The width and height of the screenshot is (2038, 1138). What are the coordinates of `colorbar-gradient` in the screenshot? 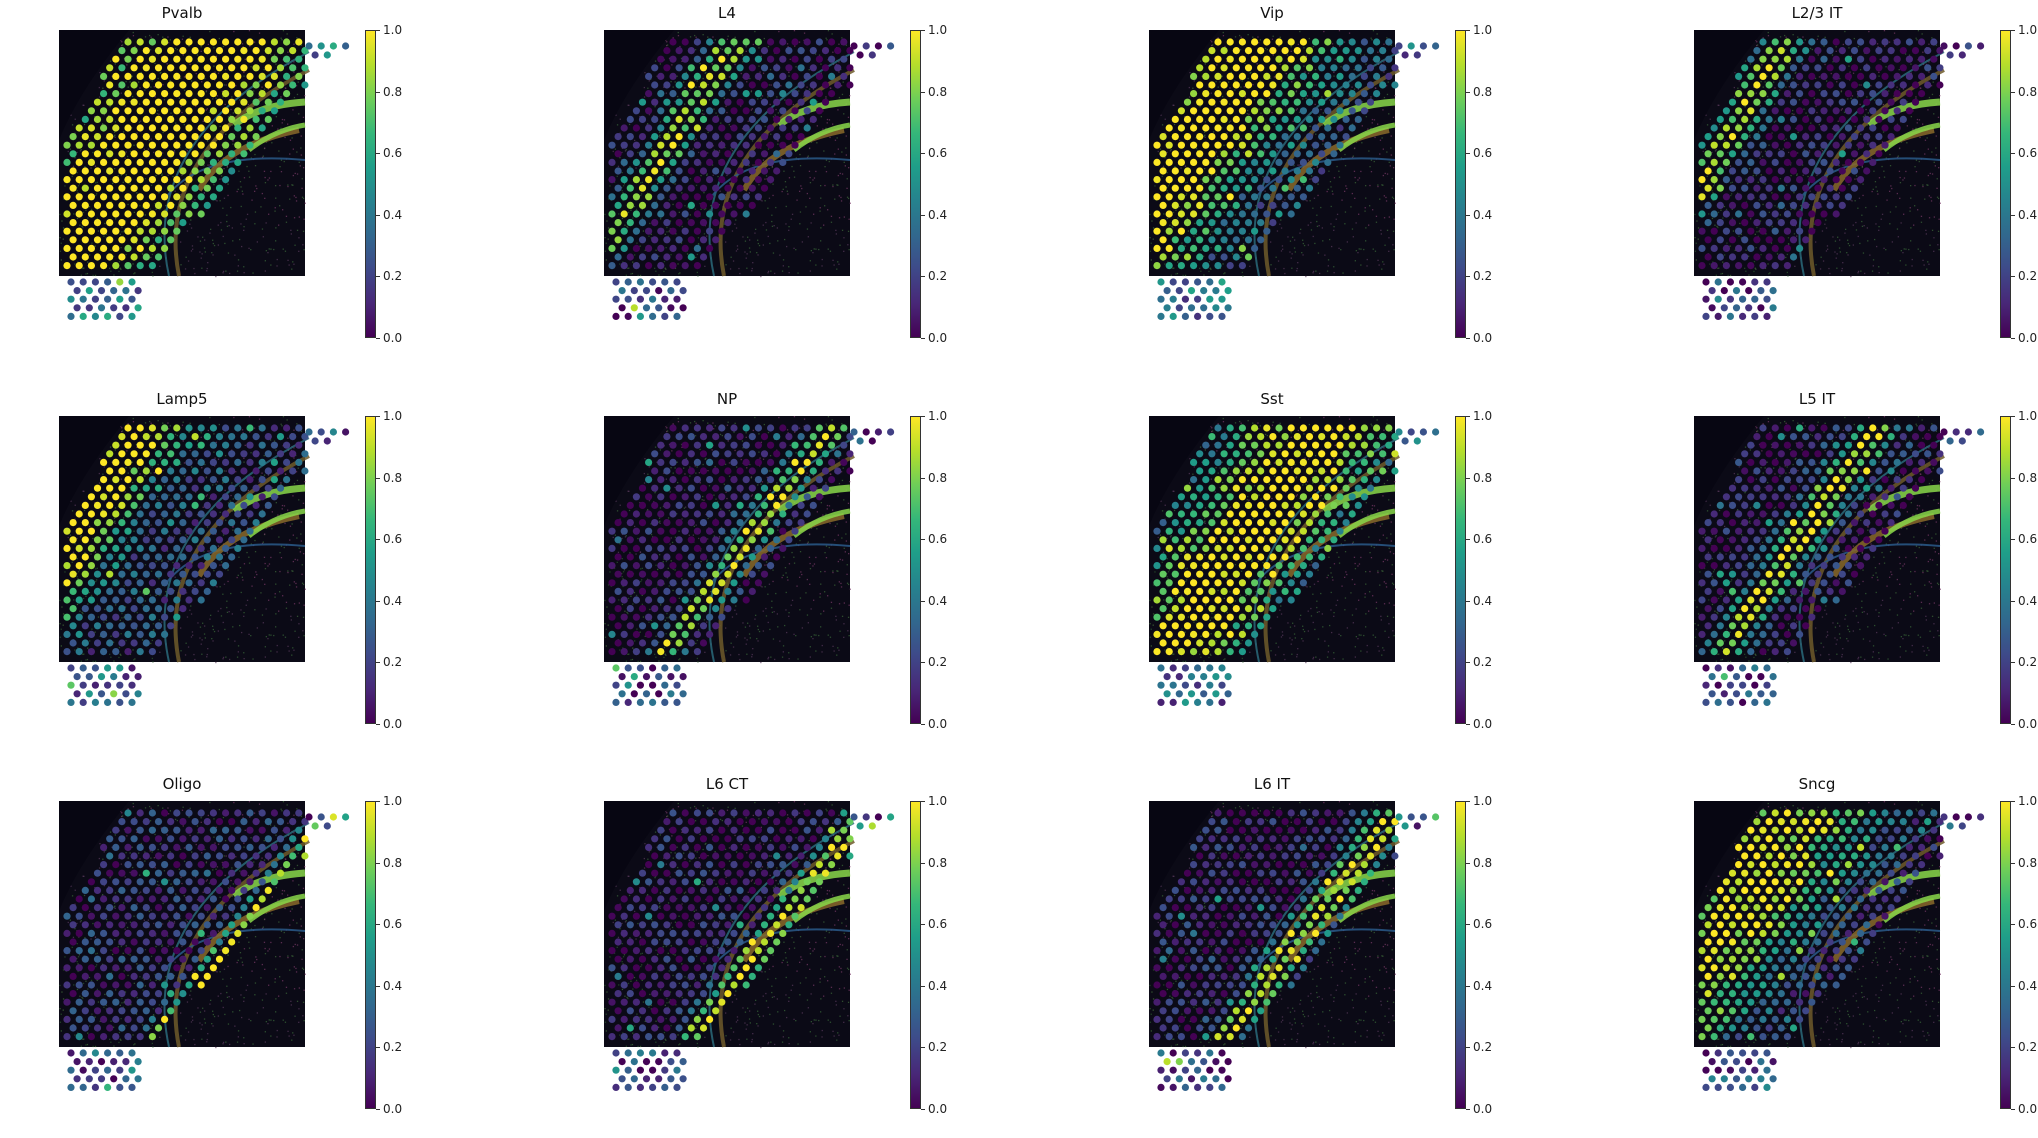 It's located at (370, 570).